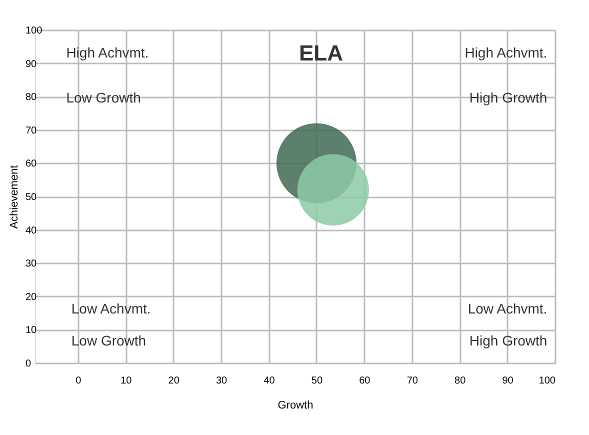  Describe the element at coordinates (126, 381) in the screenshot. I see `x-tick-label: 10` at that location.